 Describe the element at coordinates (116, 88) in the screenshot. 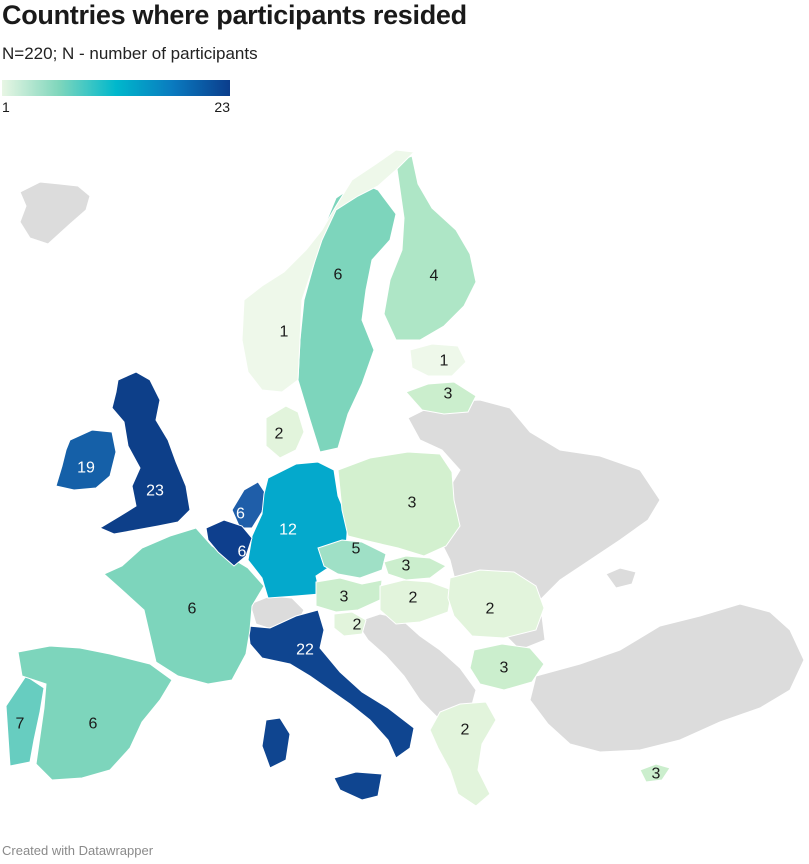

I see `legend-gradient-bar` at that location.